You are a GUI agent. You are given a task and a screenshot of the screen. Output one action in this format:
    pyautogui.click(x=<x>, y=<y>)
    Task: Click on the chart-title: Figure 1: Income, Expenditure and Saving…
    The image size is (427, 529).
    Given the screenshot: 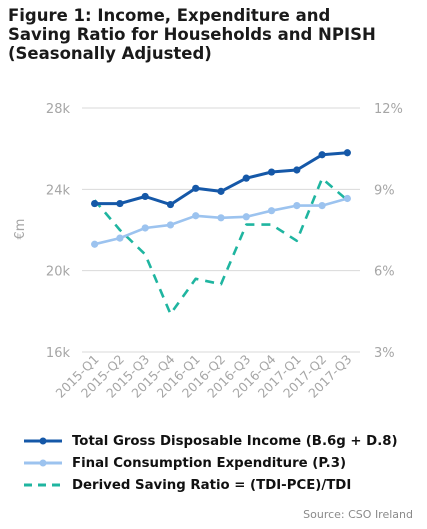 What is the action you would take?
    pyautogui.click(x=213, y=34)
    